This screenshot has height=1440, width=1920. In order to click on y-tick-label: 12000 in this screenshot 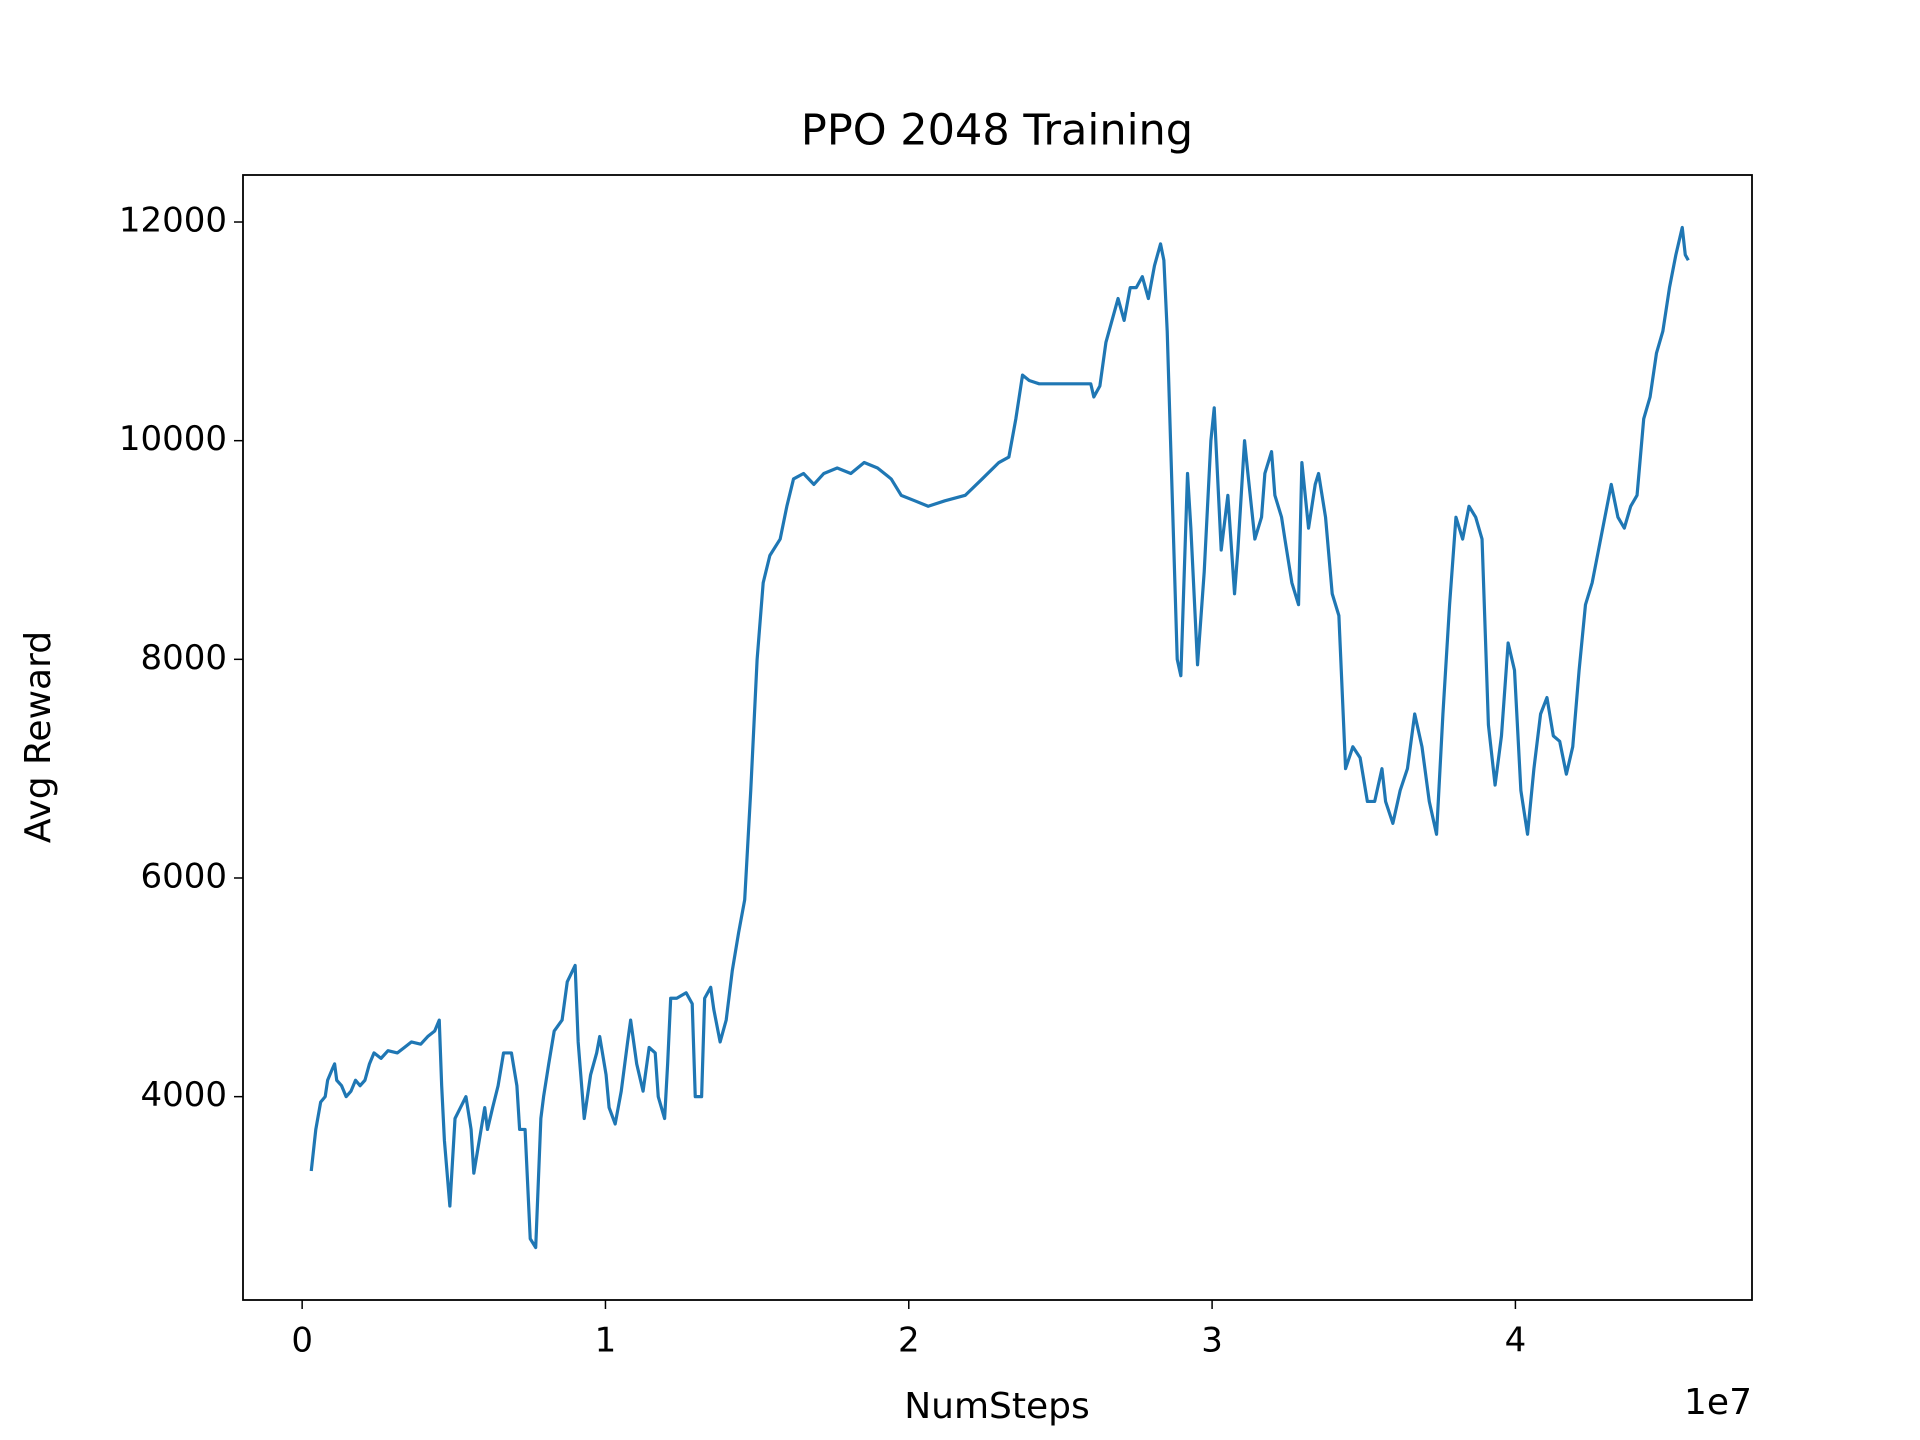, I will do `click(173, 221)`.